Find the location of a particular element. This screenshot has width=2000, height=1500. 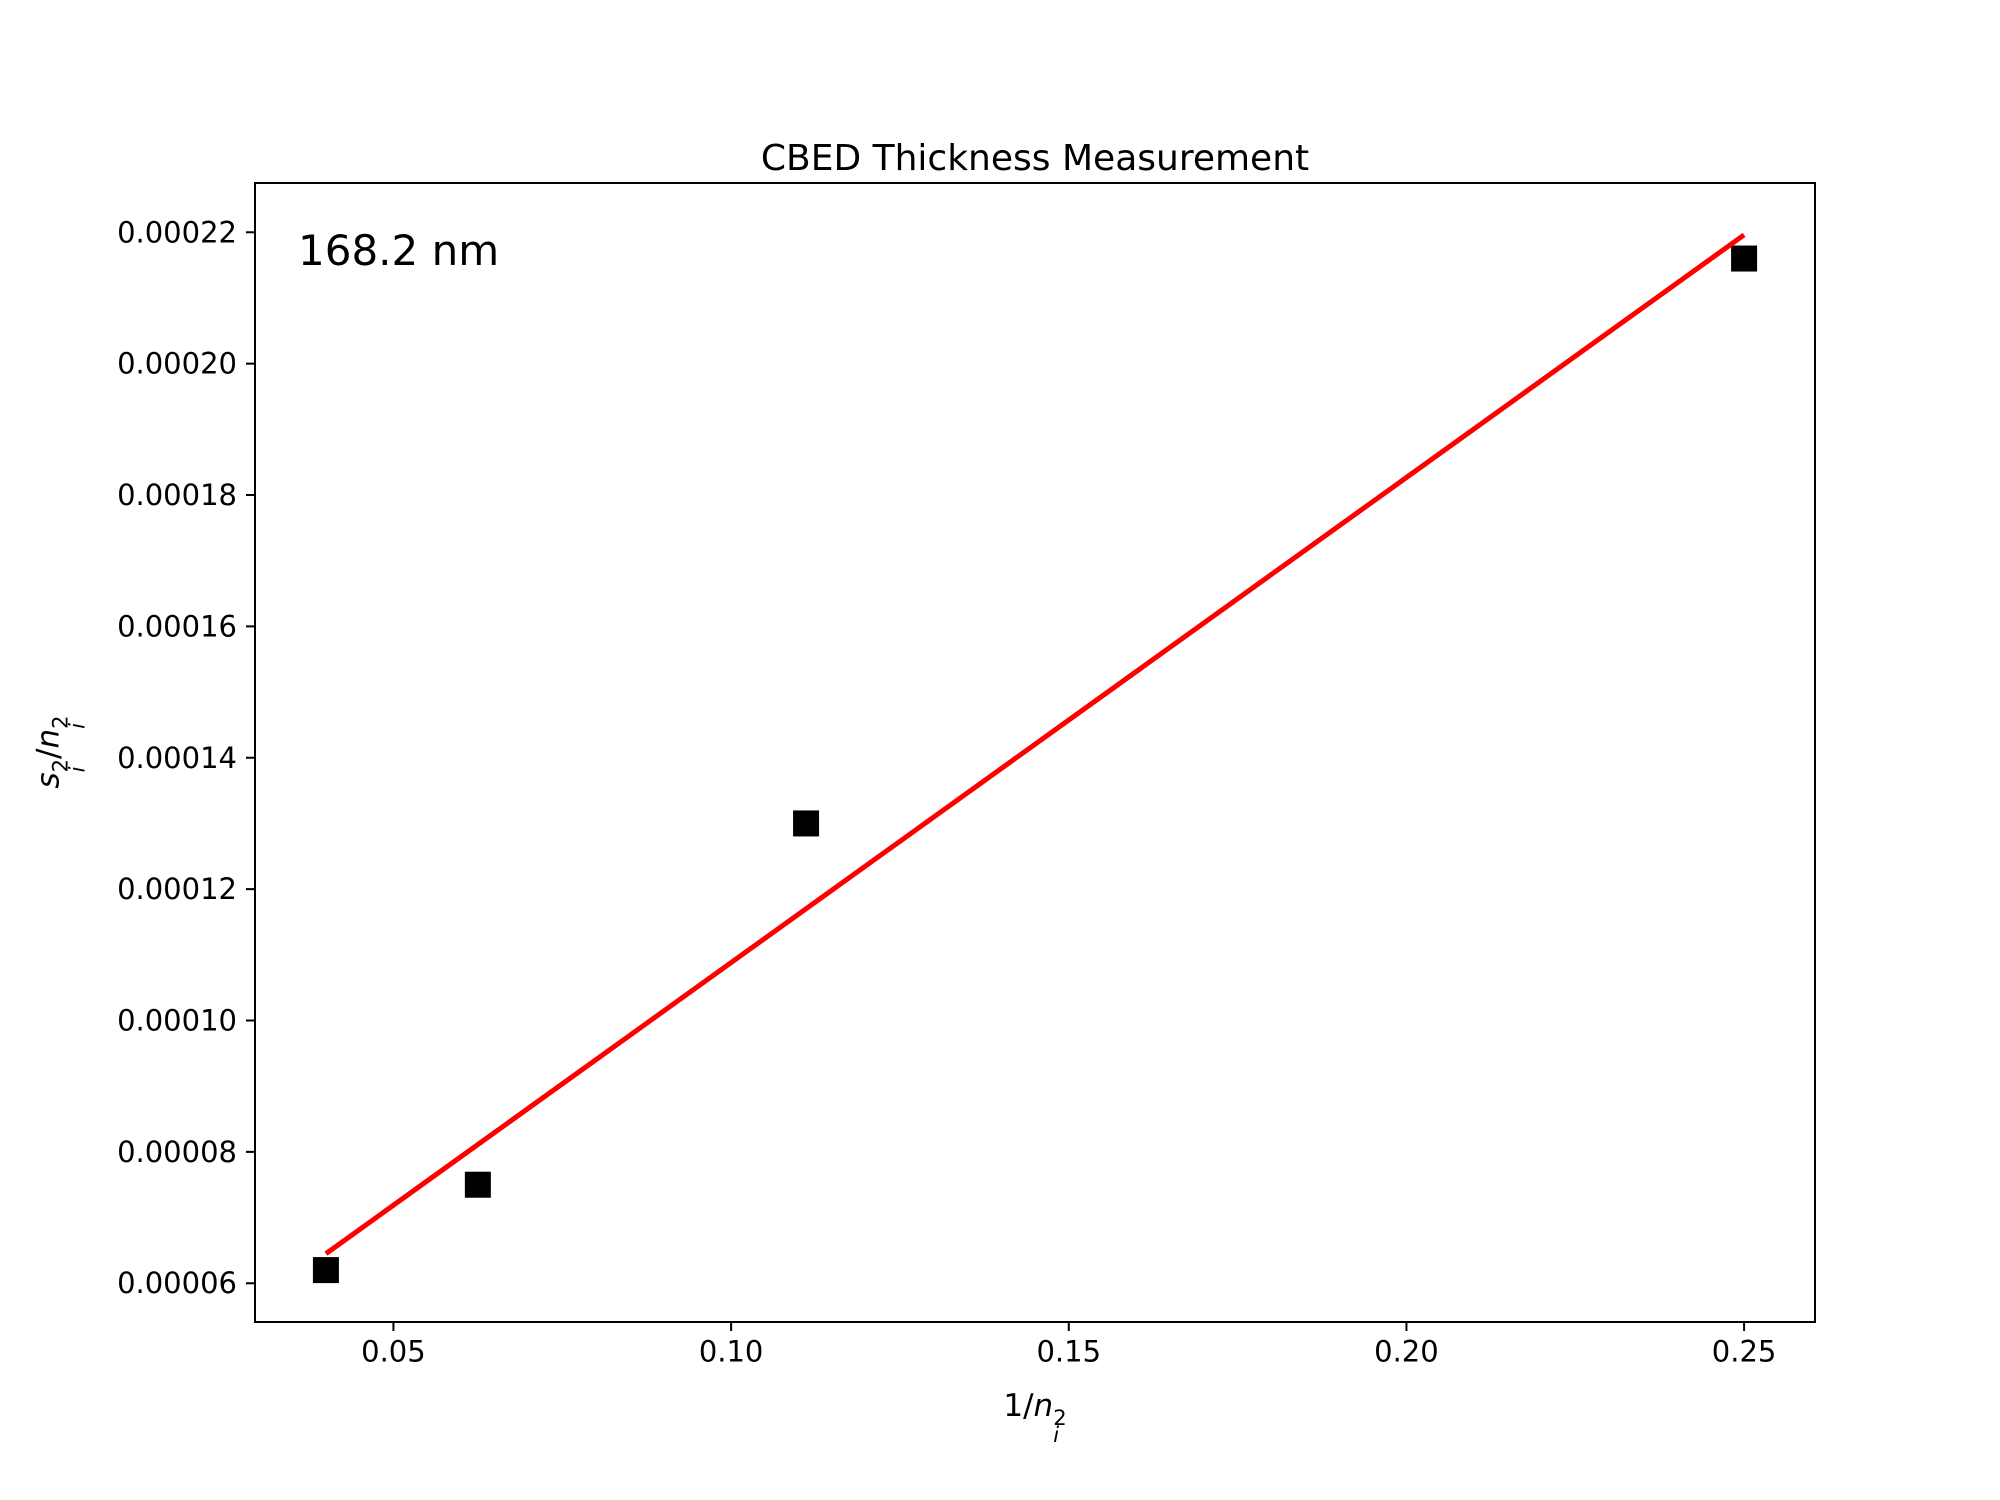

y-tick-label: 0.00018 is located at coordinates (177, 495).